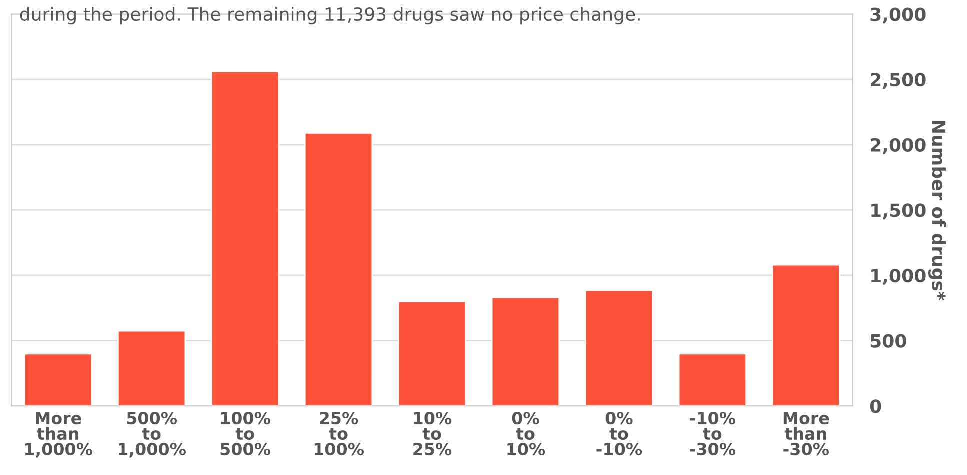  I want to click on y-tick-label: 3,000, so click(898, 16).